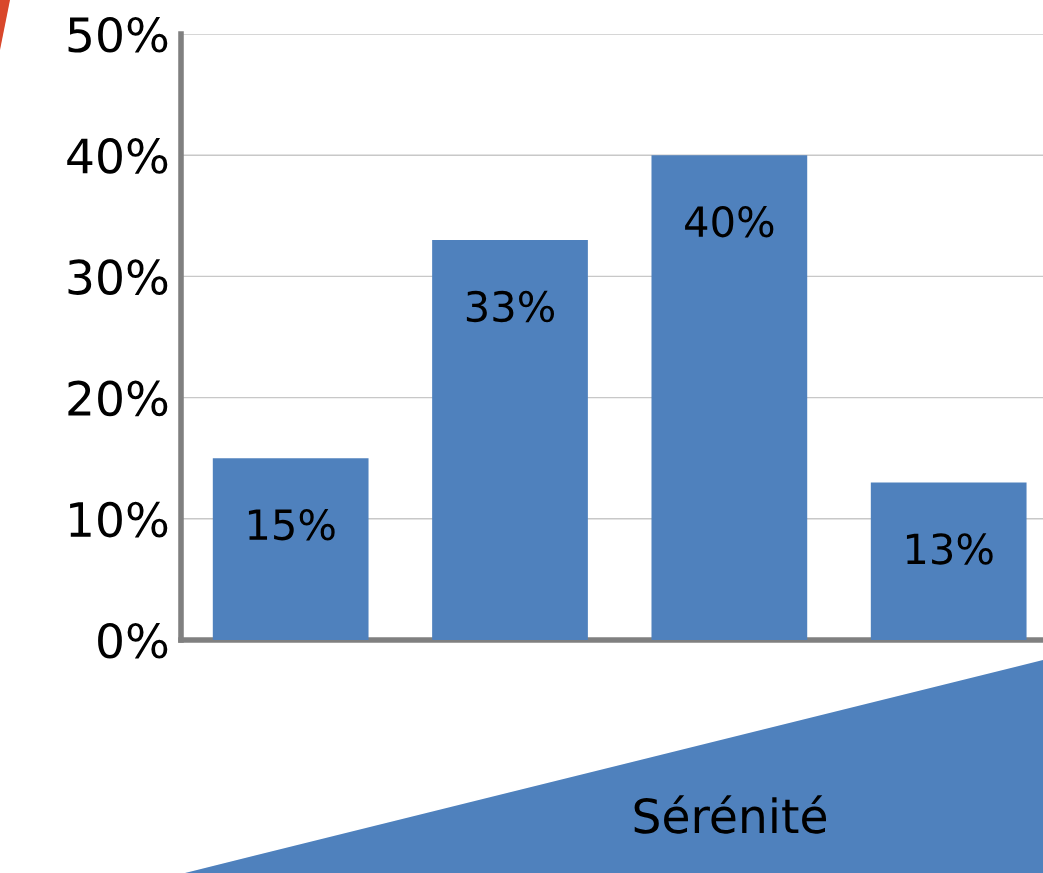 This screenshot has width=1043, height=873. What do you see at coordinates (133, 640) in the screenshot?
I see `y-tick-label: 0%` at bounding box center [133, 640].